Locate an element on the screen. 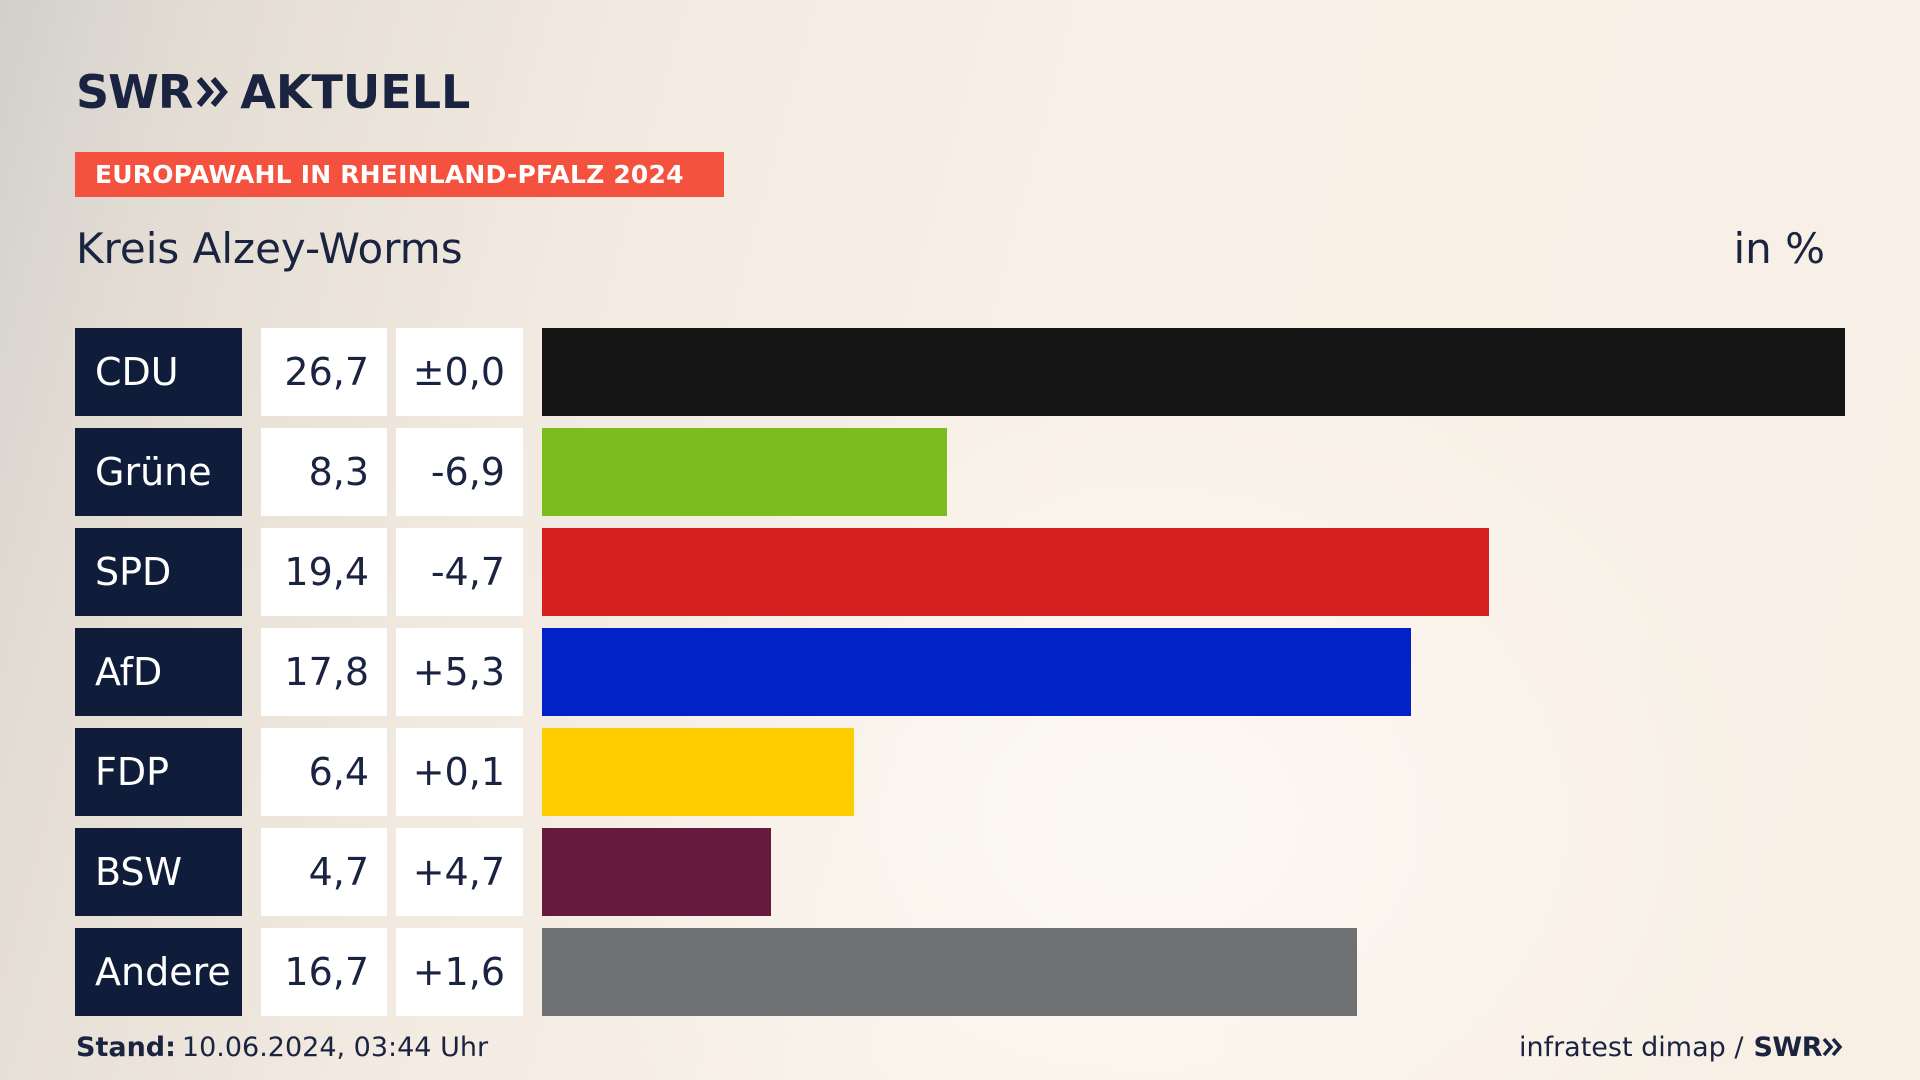 Image resolution: width=1920 pixels, height=1080 pixels. change-label: +1,6 is located at coordinates (459, 972).